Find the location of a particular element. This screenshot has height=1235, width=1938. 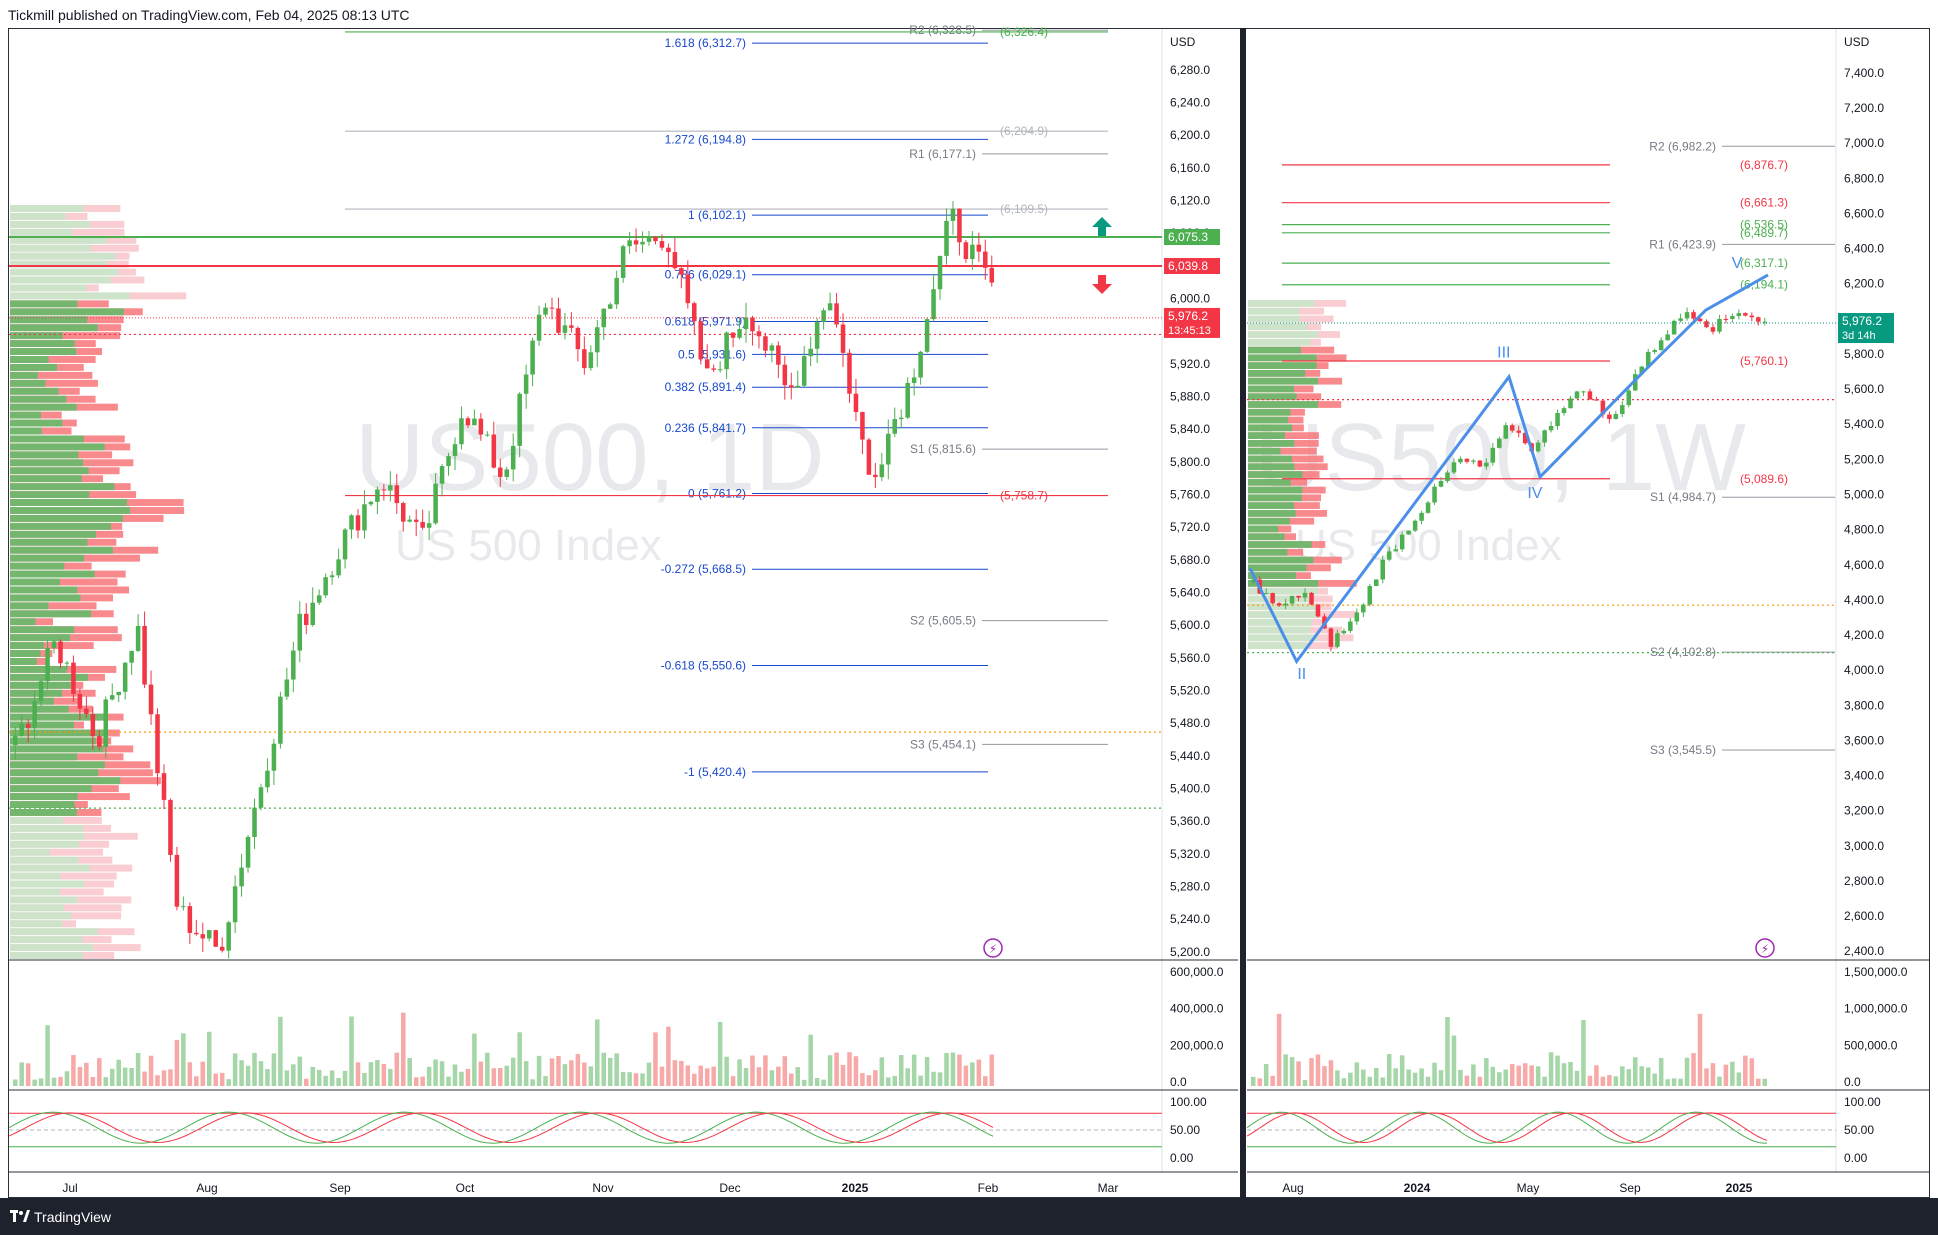

down-arrow-icon is located at coordinates (1102, 284).